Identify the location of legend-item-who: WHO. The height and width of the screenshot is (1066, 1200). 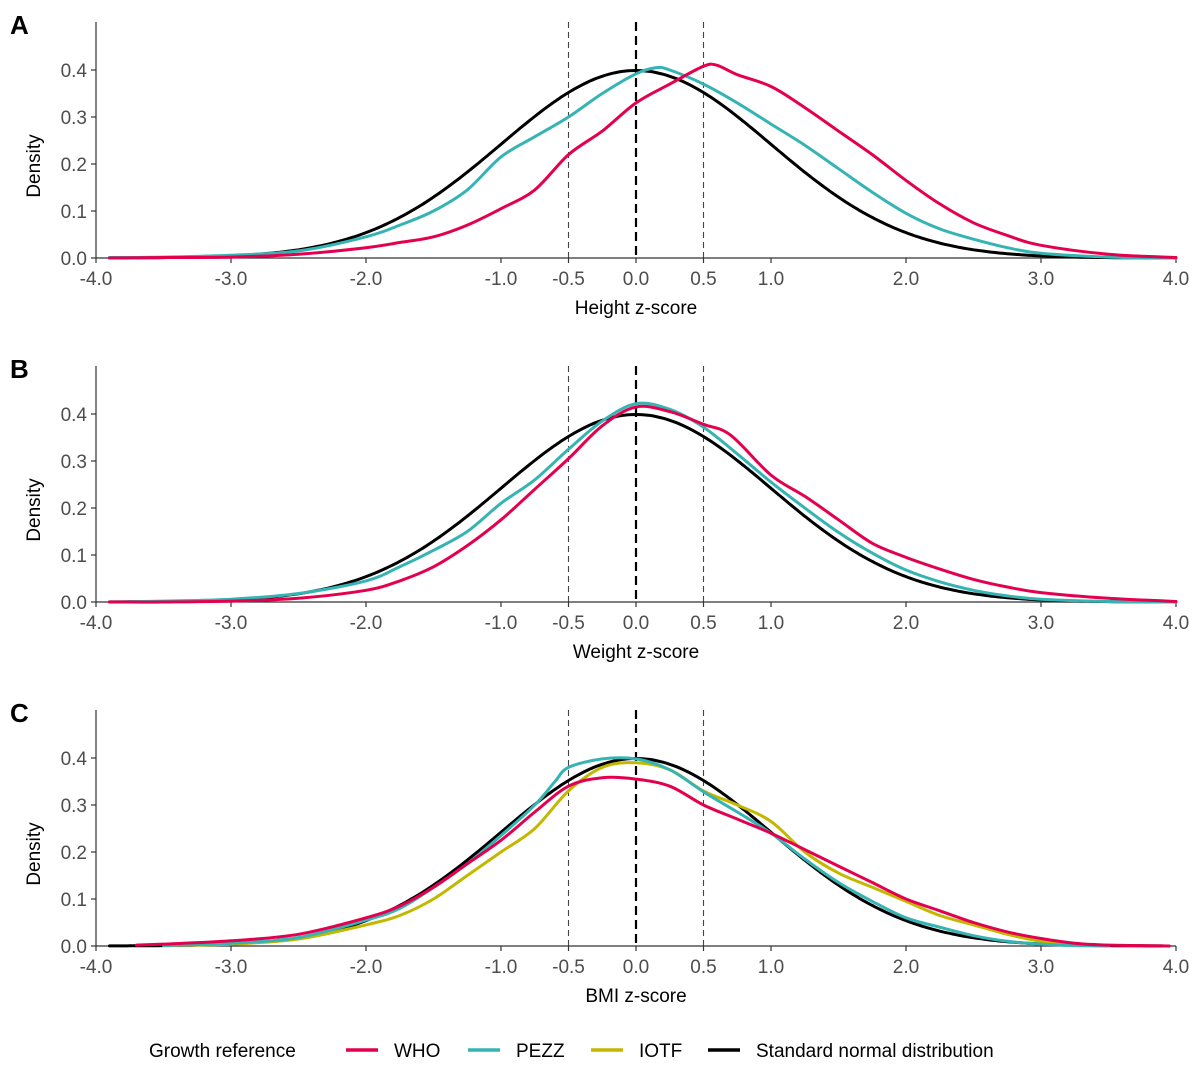
(393, 1051).